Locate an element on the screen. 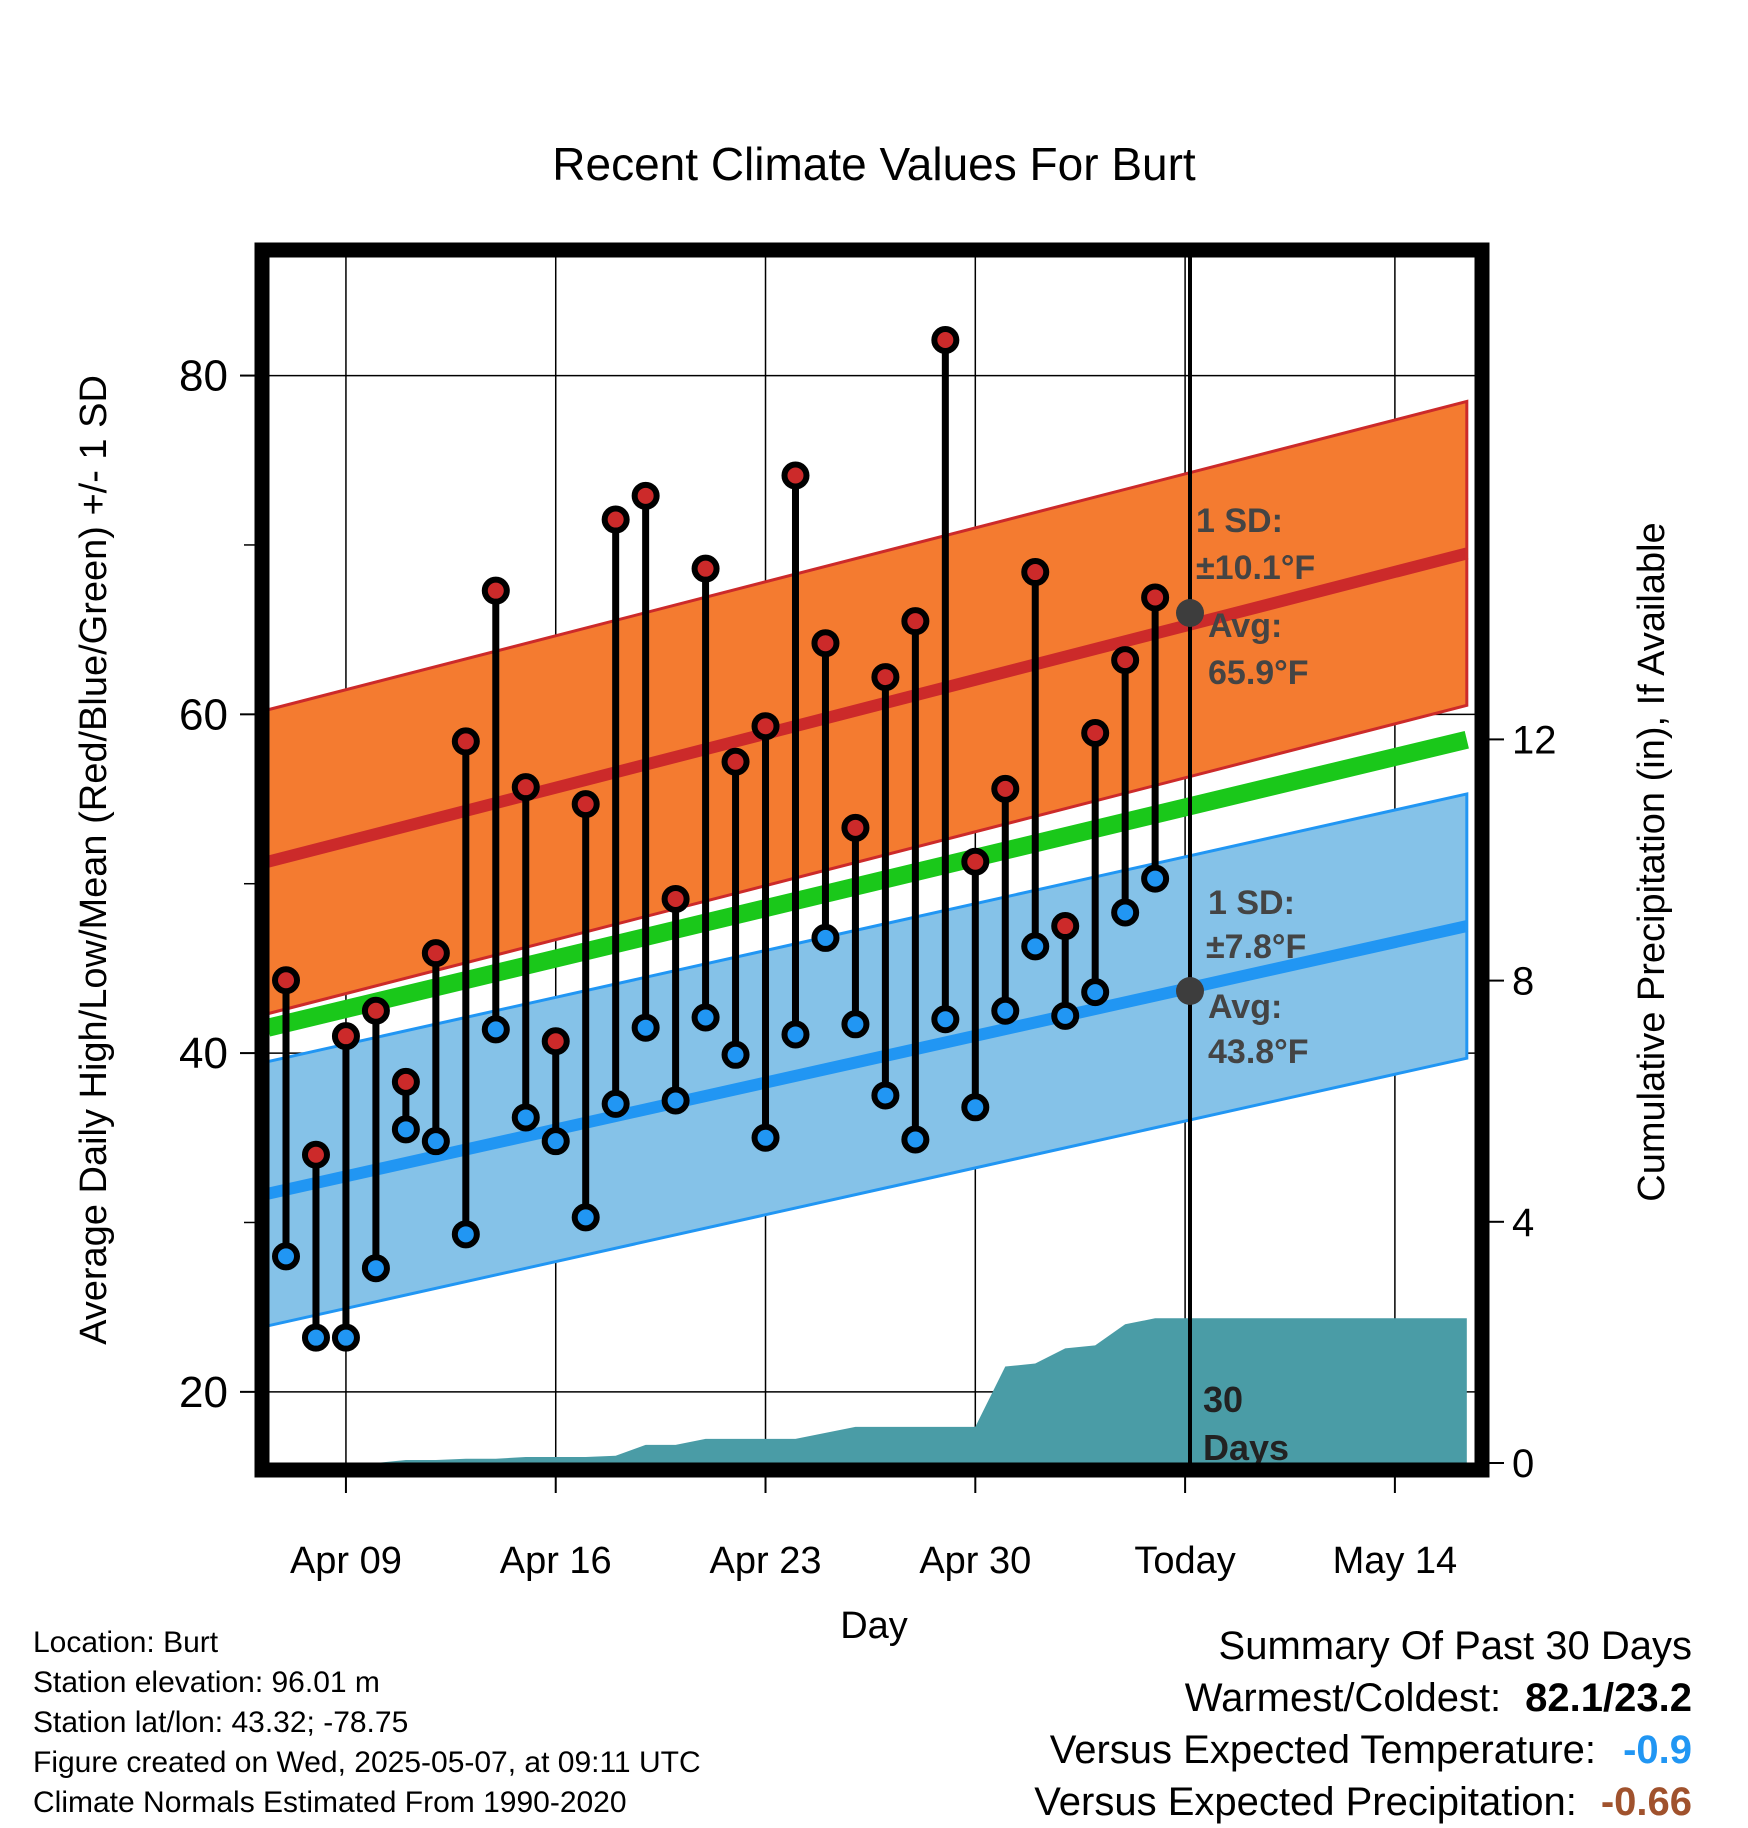  summary-temp-value: -0.9 is located at coordinates (1657, 1750).